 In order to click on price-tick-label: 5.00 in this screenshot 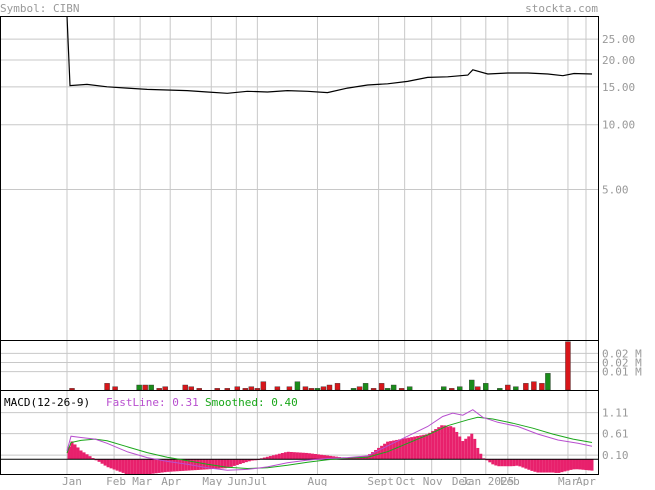, I will do `click(615, 190)`.